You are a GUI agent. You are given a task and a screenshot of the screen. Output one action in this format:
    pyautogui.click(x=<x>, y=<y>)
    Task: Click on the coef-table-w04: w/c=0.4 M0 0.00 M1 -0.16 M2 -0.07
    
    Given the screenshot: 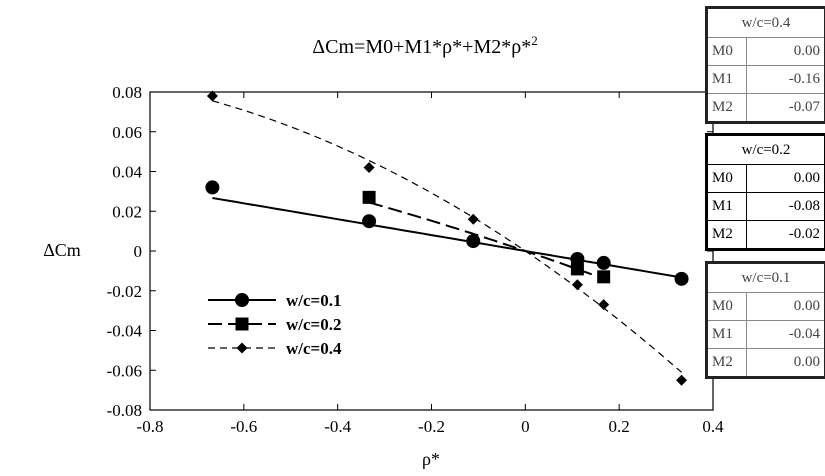 What is the action you would take?
    pyautogui.click(x=765, y=65)
    